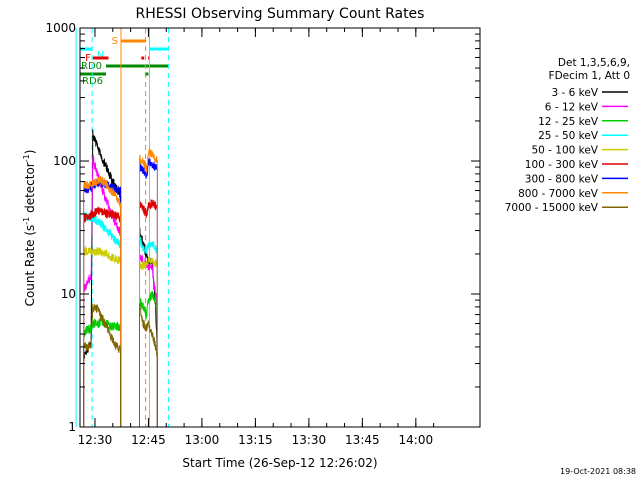 This screenshot has width=640, height=480. What do you see at coordinates (562, 165) in the screenshot?
I see `legend-item-label: 100 - 300 keV` at bounding box center [562, 165].